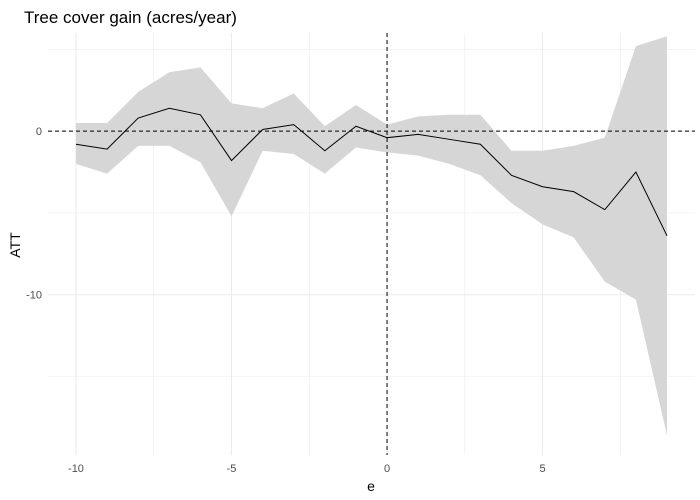  What do you see at coordinates (387, 469) in the screenshot?
I see `x-tick-label: 0` at bounding box center [387, 469].